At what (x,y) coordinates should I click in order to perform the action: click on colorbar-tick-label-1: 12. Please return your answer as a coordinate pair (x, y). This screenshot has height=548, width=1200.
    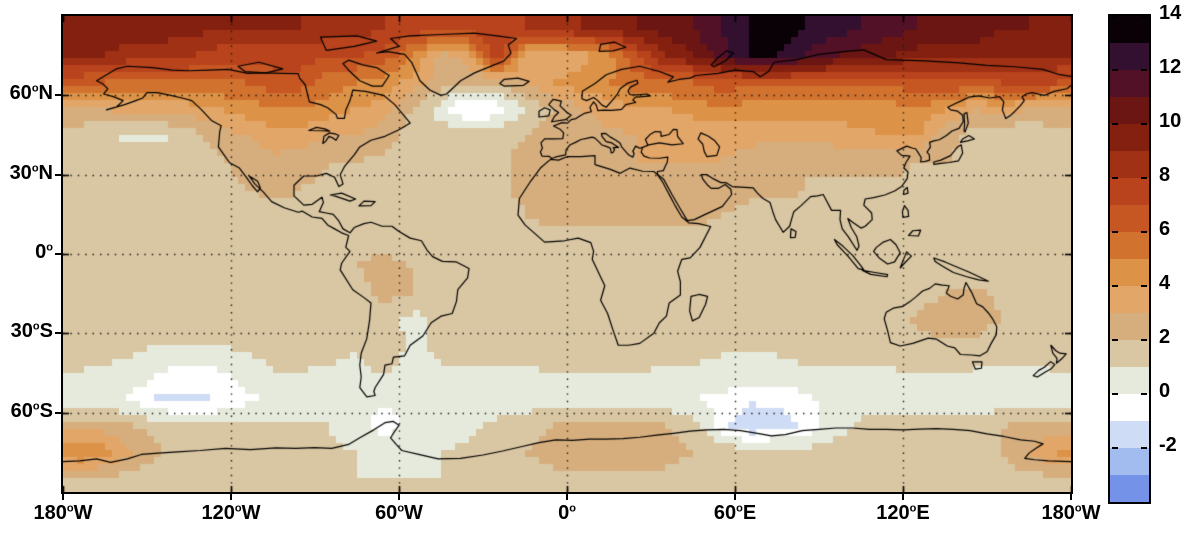
    Looking at the image, I should click on (1170, 67).